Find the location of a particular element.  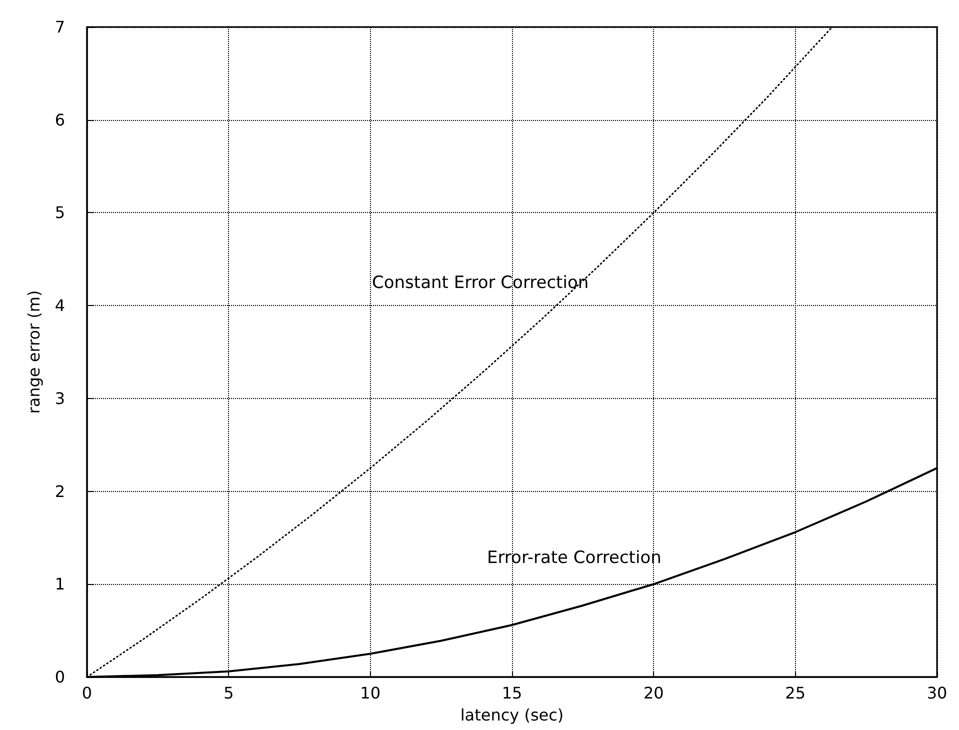

x-tick-label: 25 is located at coordinates (795, 693).